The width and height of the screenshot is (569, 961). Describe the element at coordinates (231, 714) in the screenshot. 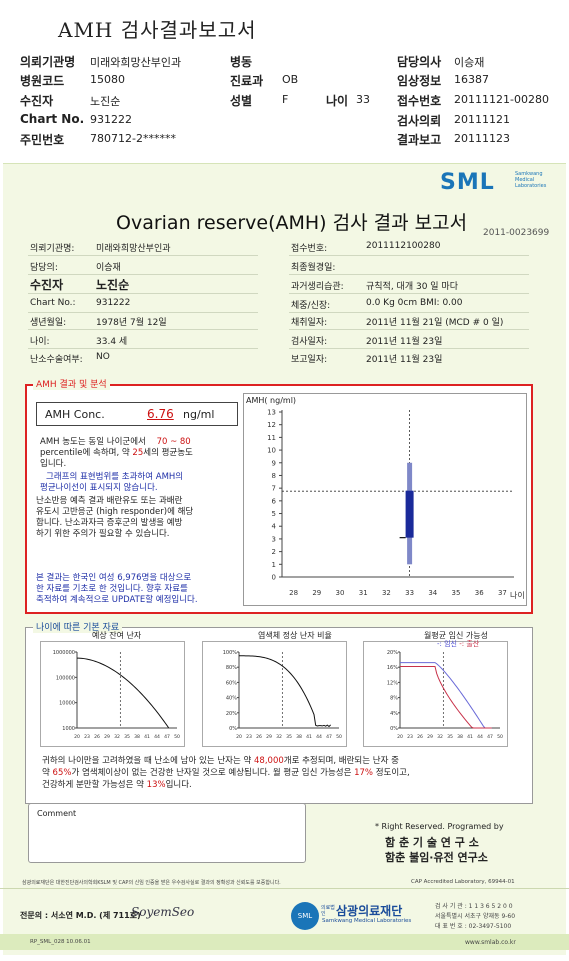

I see `y-tick-label: 20%` at that location.